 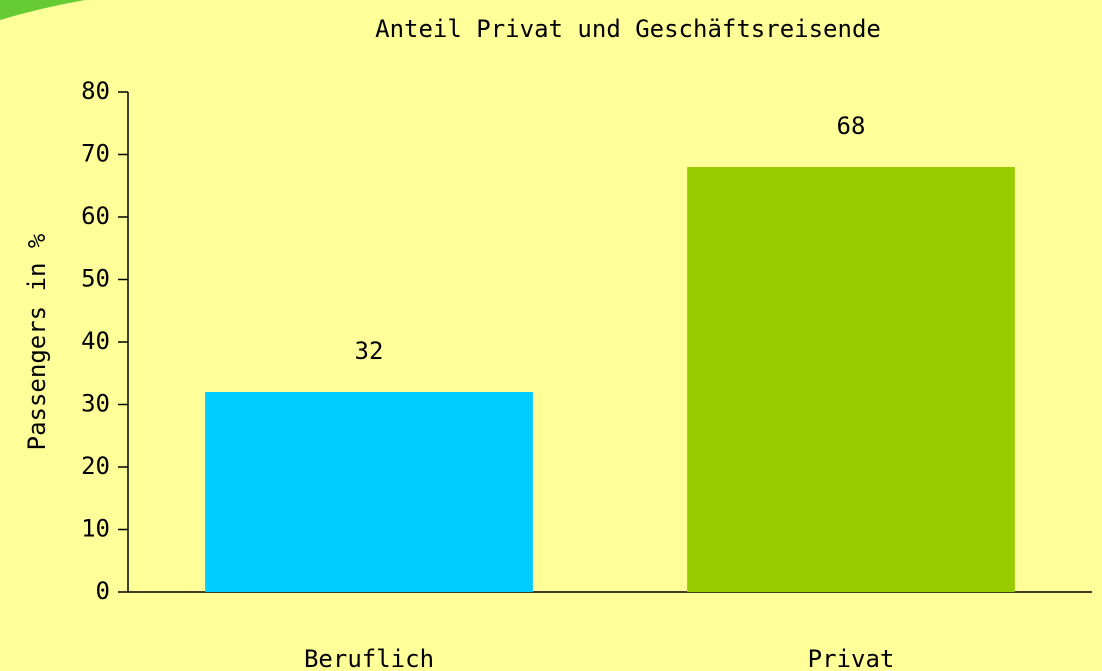 What do you see at coordinates (37, 341) in the screenshot?
I see `y-axis-label: Passengers in %` at bounding box center [37, 341].